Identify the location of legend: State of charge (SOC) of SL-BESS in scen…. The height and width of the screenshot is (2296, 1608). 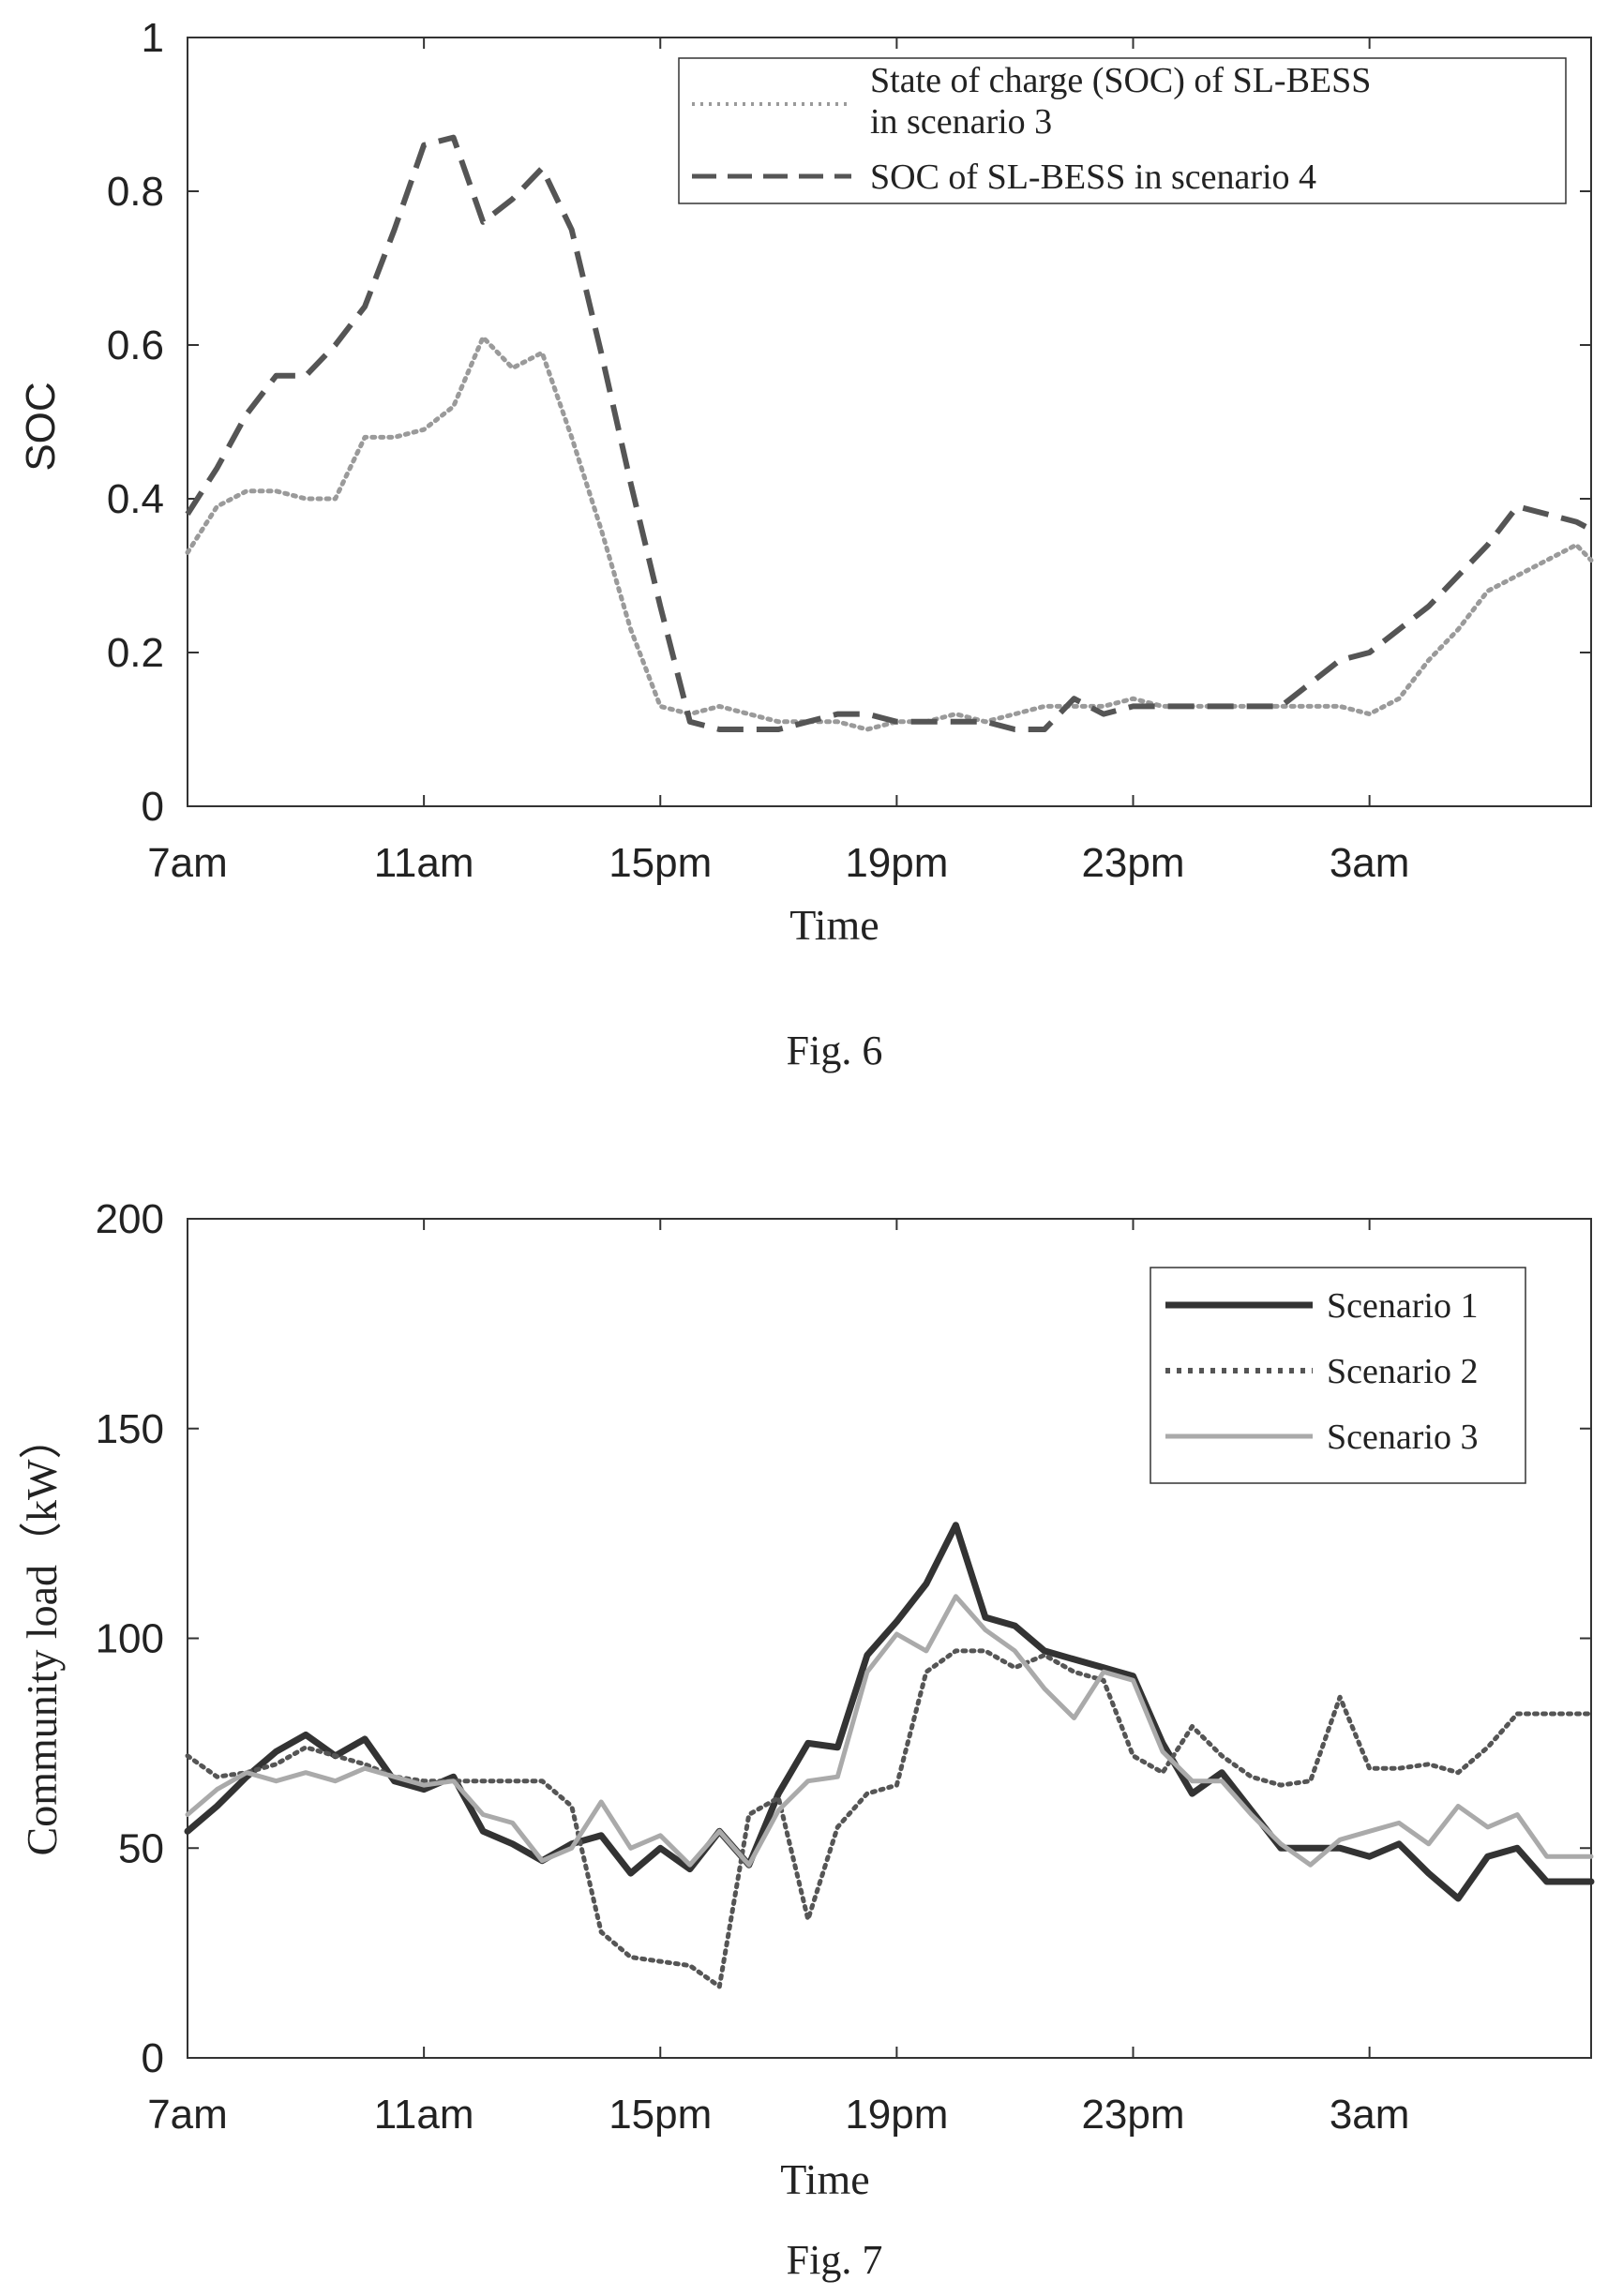
(1122, 130).